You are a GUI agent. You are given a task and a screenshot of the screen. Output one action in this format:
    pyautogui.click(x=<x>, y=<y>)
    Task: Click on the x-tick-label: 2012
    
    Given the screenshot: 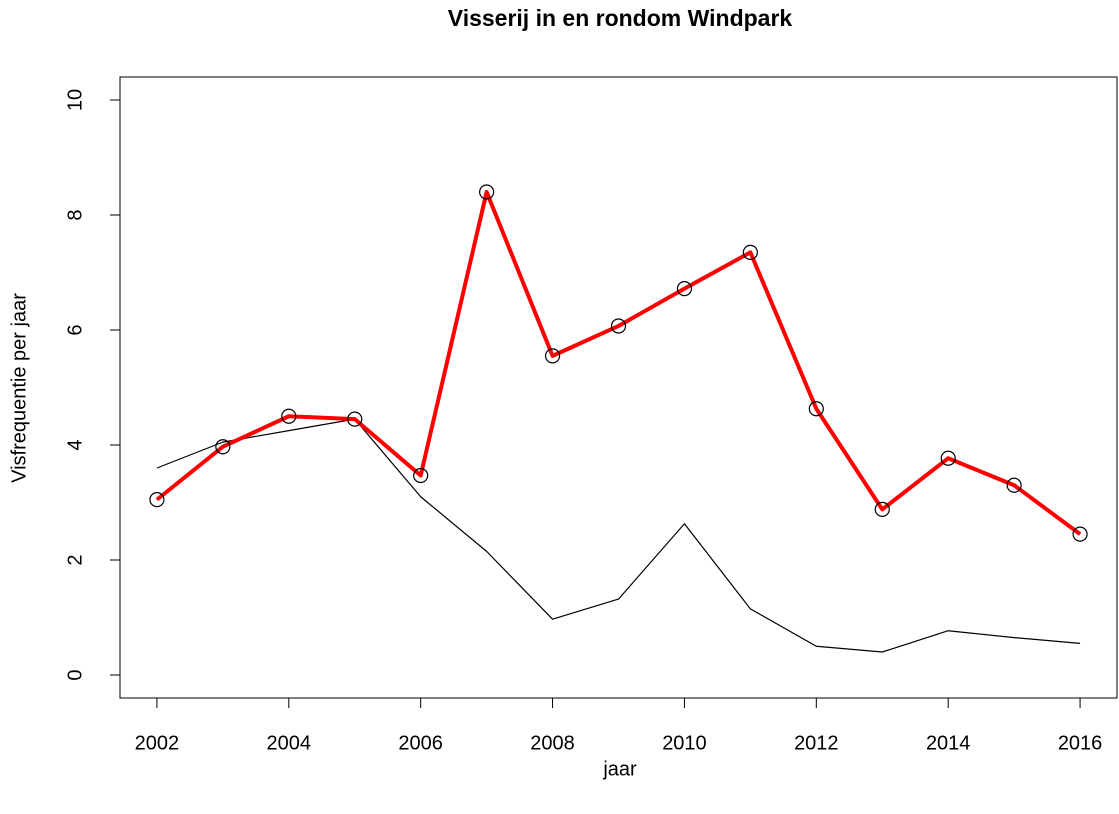 What is the action you would take?
    pyautogui.click(x=816, y=743)
    